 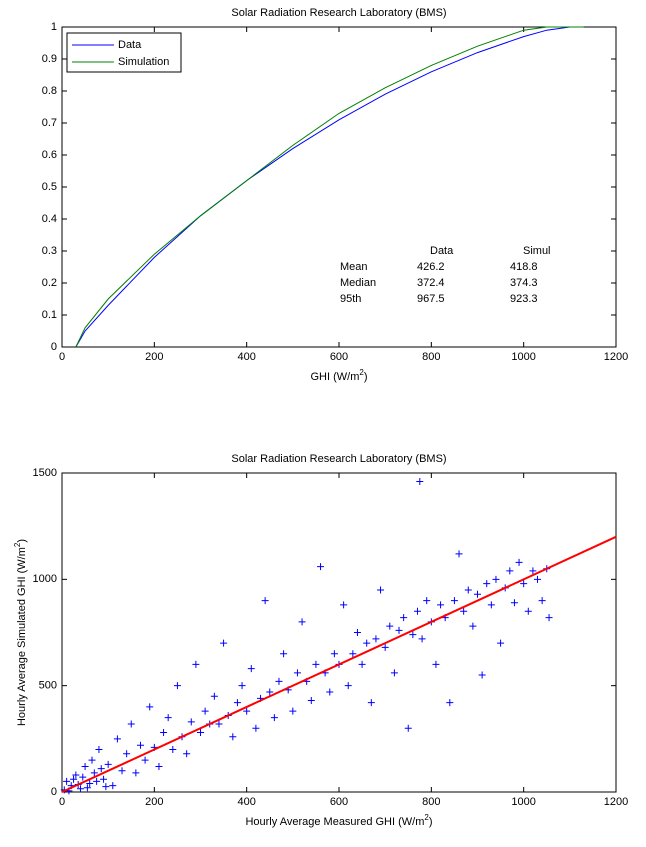 I want to click on x-axis-label: Hourly Average Measured GHI (W/m2), so click(x=338, y=820).